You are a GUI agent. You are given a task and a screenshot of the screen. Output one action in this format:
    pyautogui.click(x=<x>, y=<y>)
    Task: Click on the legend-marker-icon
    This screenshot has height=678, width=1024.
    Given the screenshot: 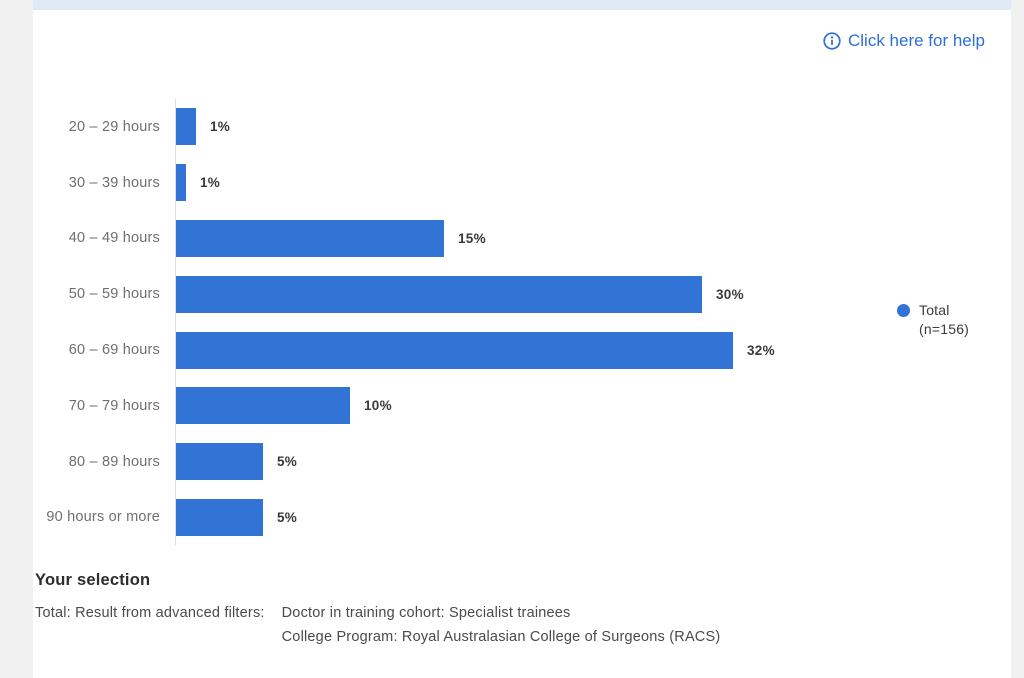 What is the action you would take?
    pyautogui.click(x=903, y=310)
    